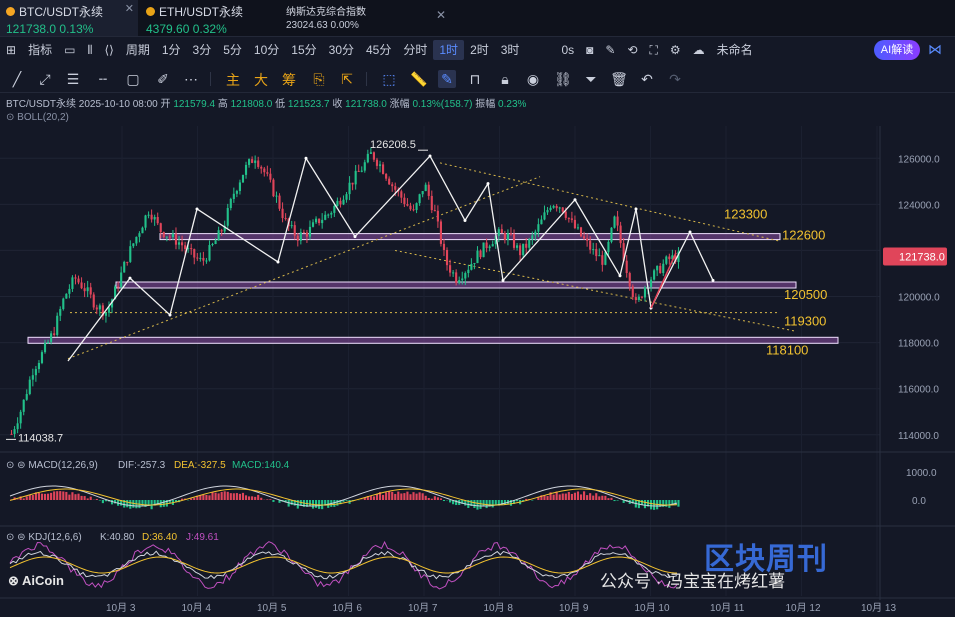  I want to click on kdj-d-line, so click(343, 565).